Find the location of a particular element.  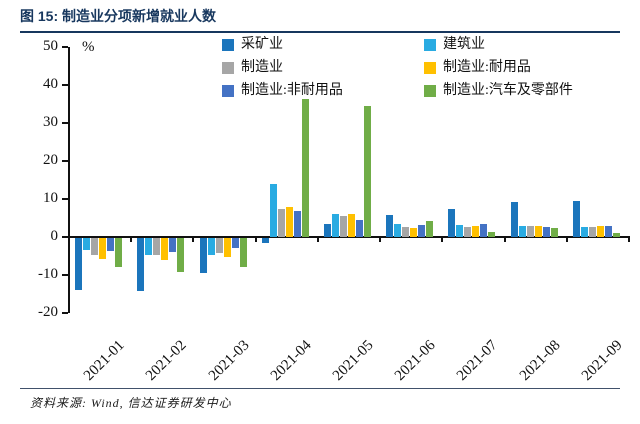

legend-item: 建筑业 is located at coordinates (454, 45).